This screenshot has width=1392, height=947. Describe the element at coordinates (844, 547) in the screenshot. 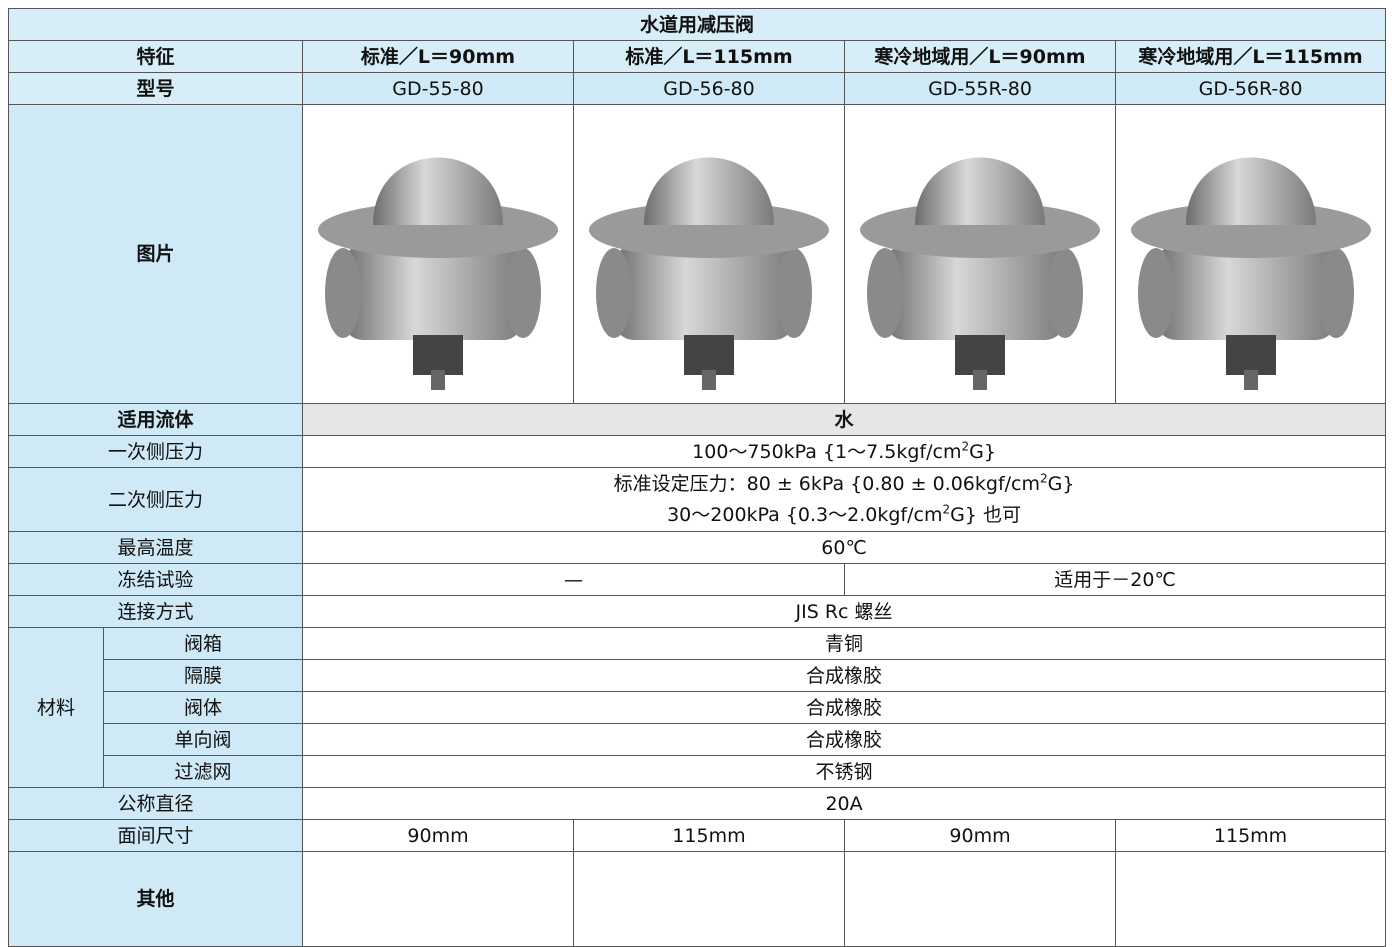

I see `cell: 60℃` at that location.